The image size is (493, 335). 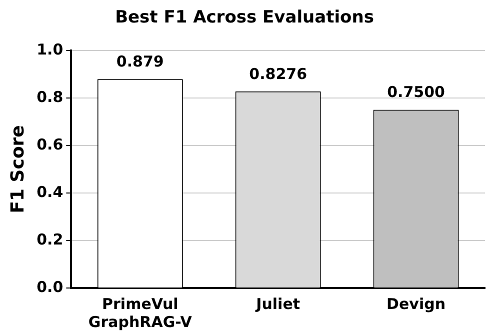 I want to click on y-tick-label: 0.2, so click(x=50, y=239).